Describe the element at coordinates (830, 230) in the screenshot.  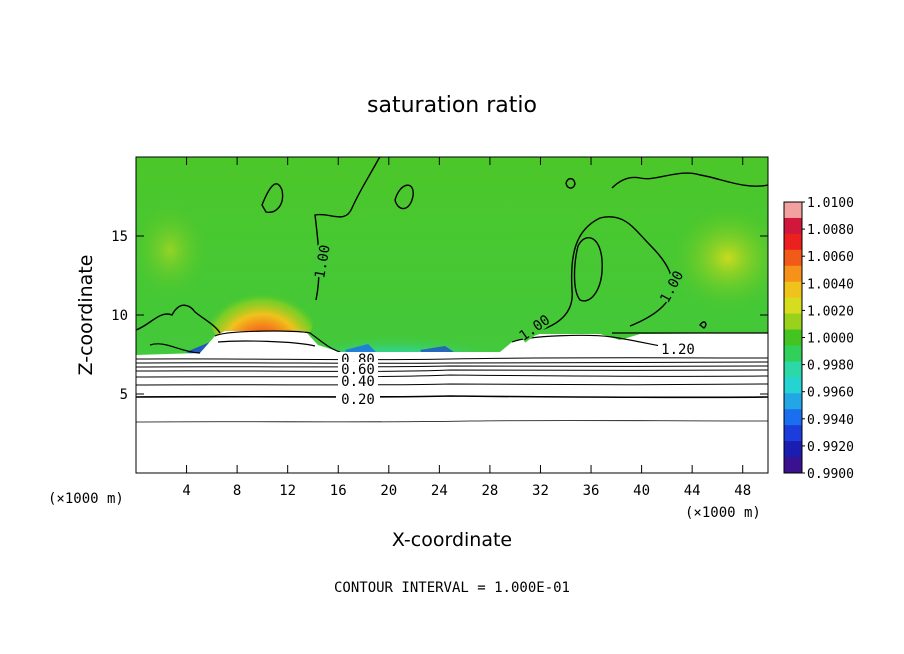
I see `colorbar-label: 1.0080` at that location.